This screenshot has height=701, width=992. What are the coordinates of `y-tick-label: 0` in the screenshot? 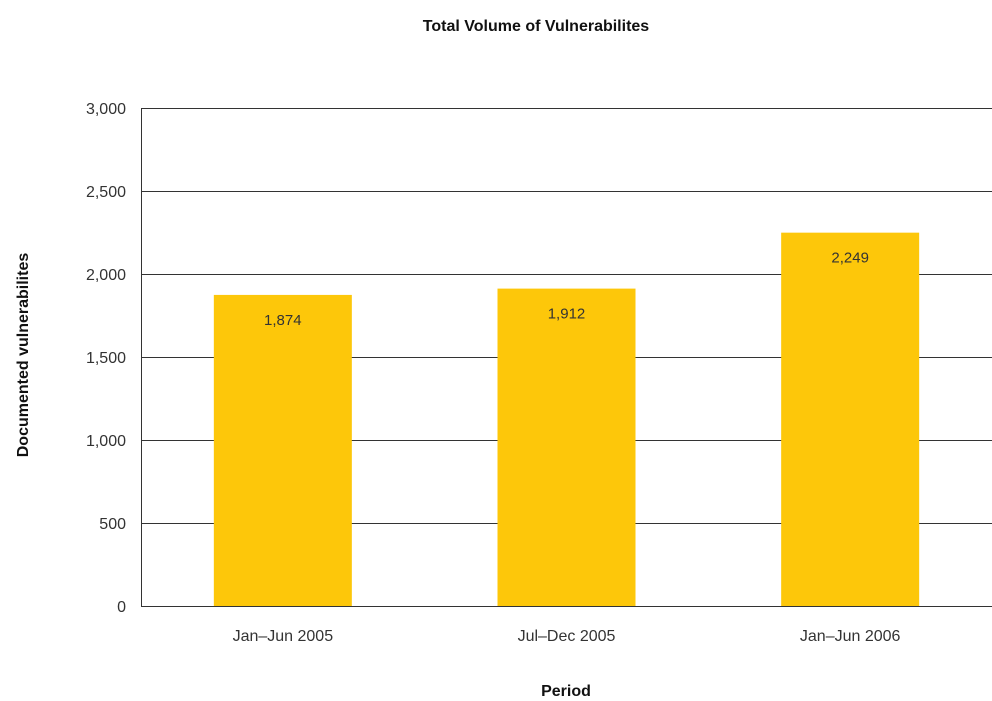 It's located at (121, 607).